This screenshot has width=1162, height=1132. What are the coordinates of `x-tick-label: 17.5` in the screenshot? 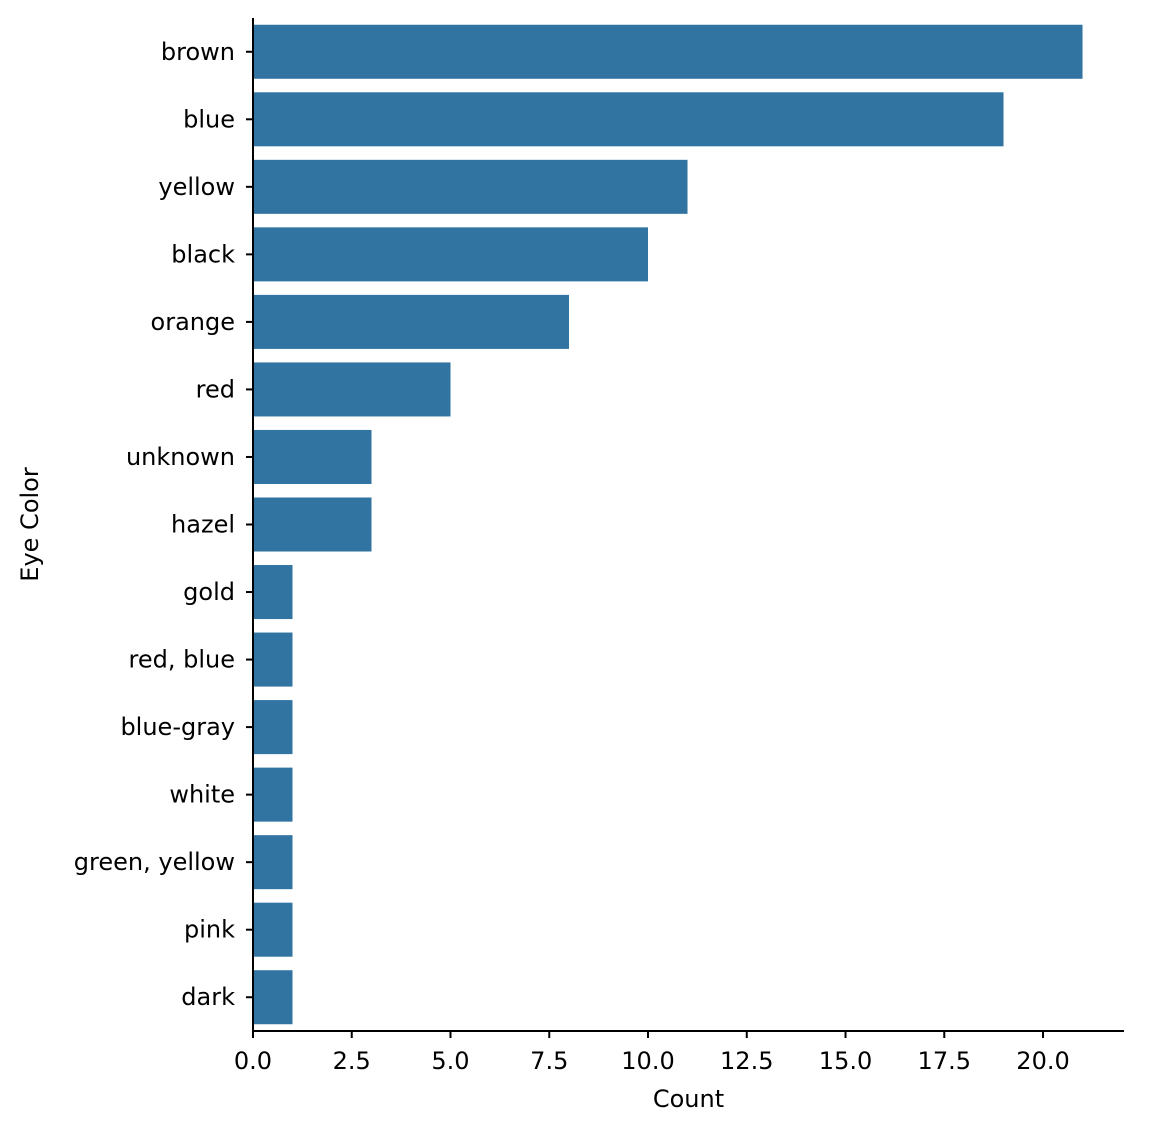 It's located at (944, 1061).